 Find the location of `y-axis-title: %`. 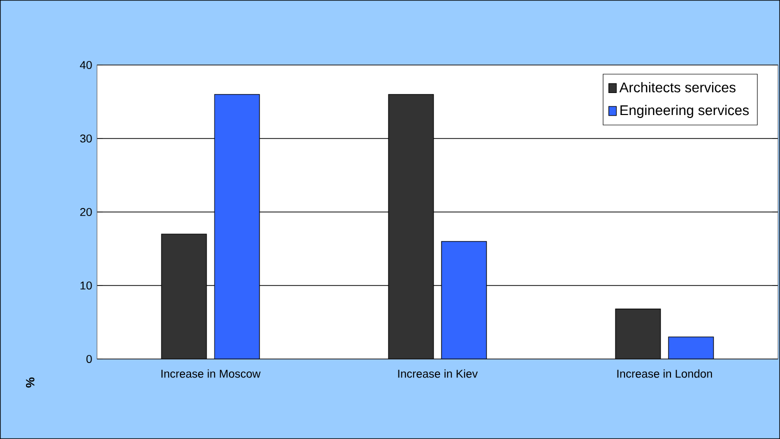

y-axis-title: % is located at coordinates (30, 383).